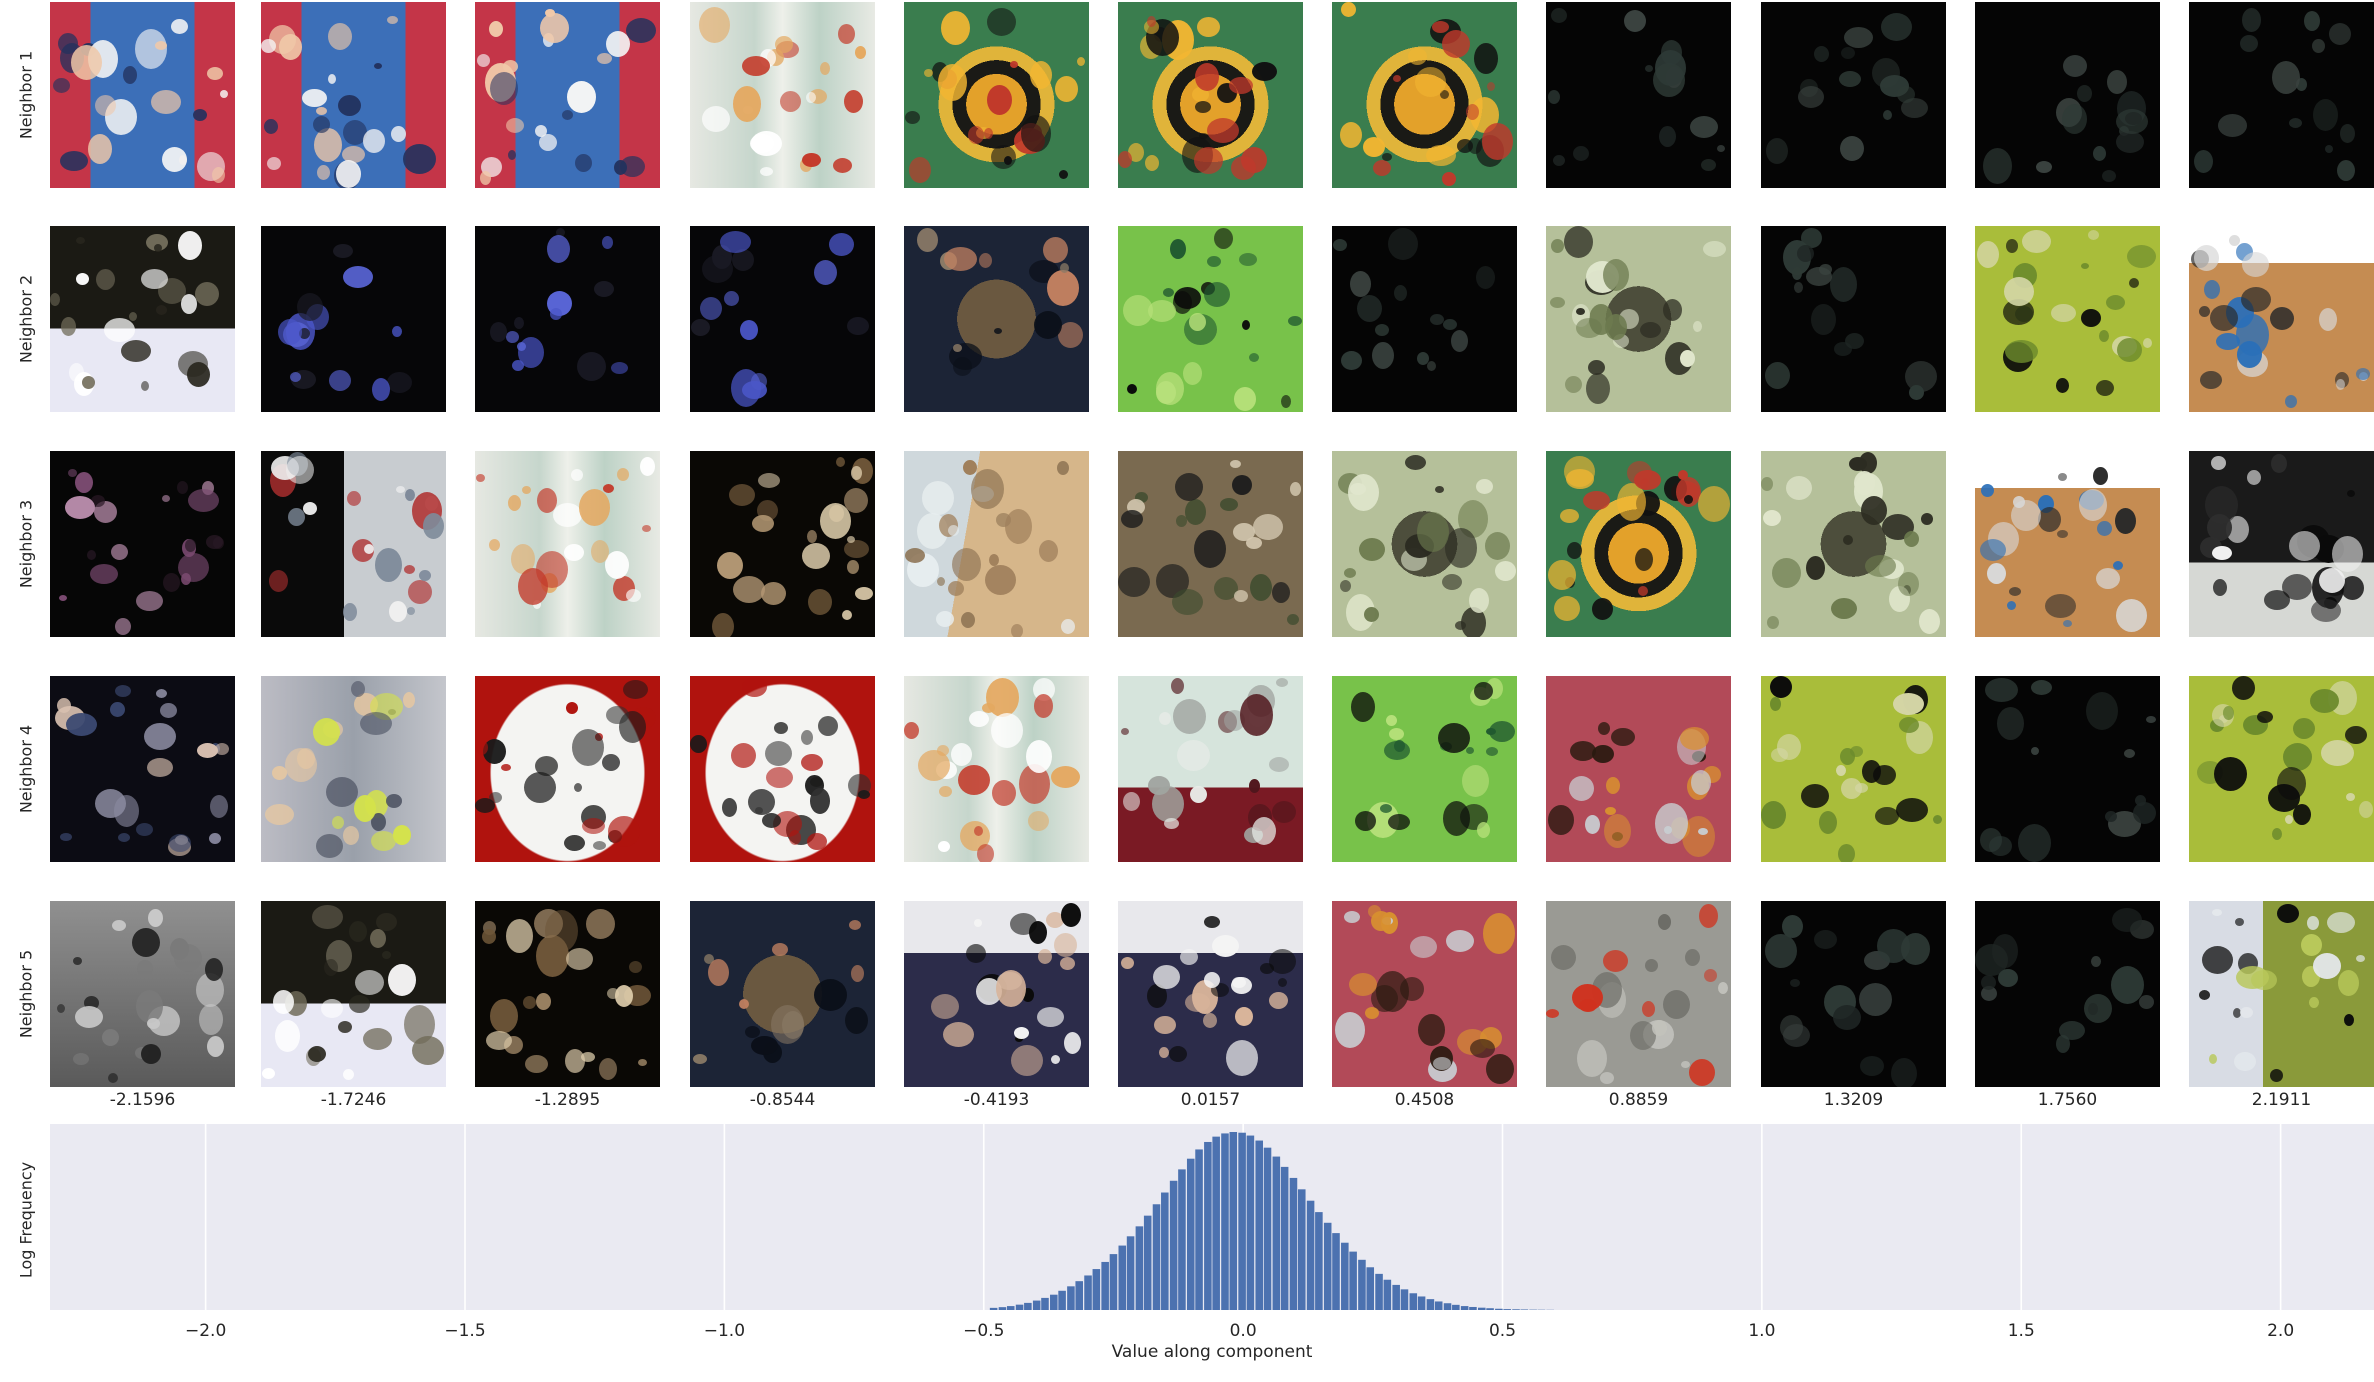  What do you see at coordinates (1502, 1331) in the screenshot?
I see `x-tick-label: 0.5` at bounding box center [1502, 1331].